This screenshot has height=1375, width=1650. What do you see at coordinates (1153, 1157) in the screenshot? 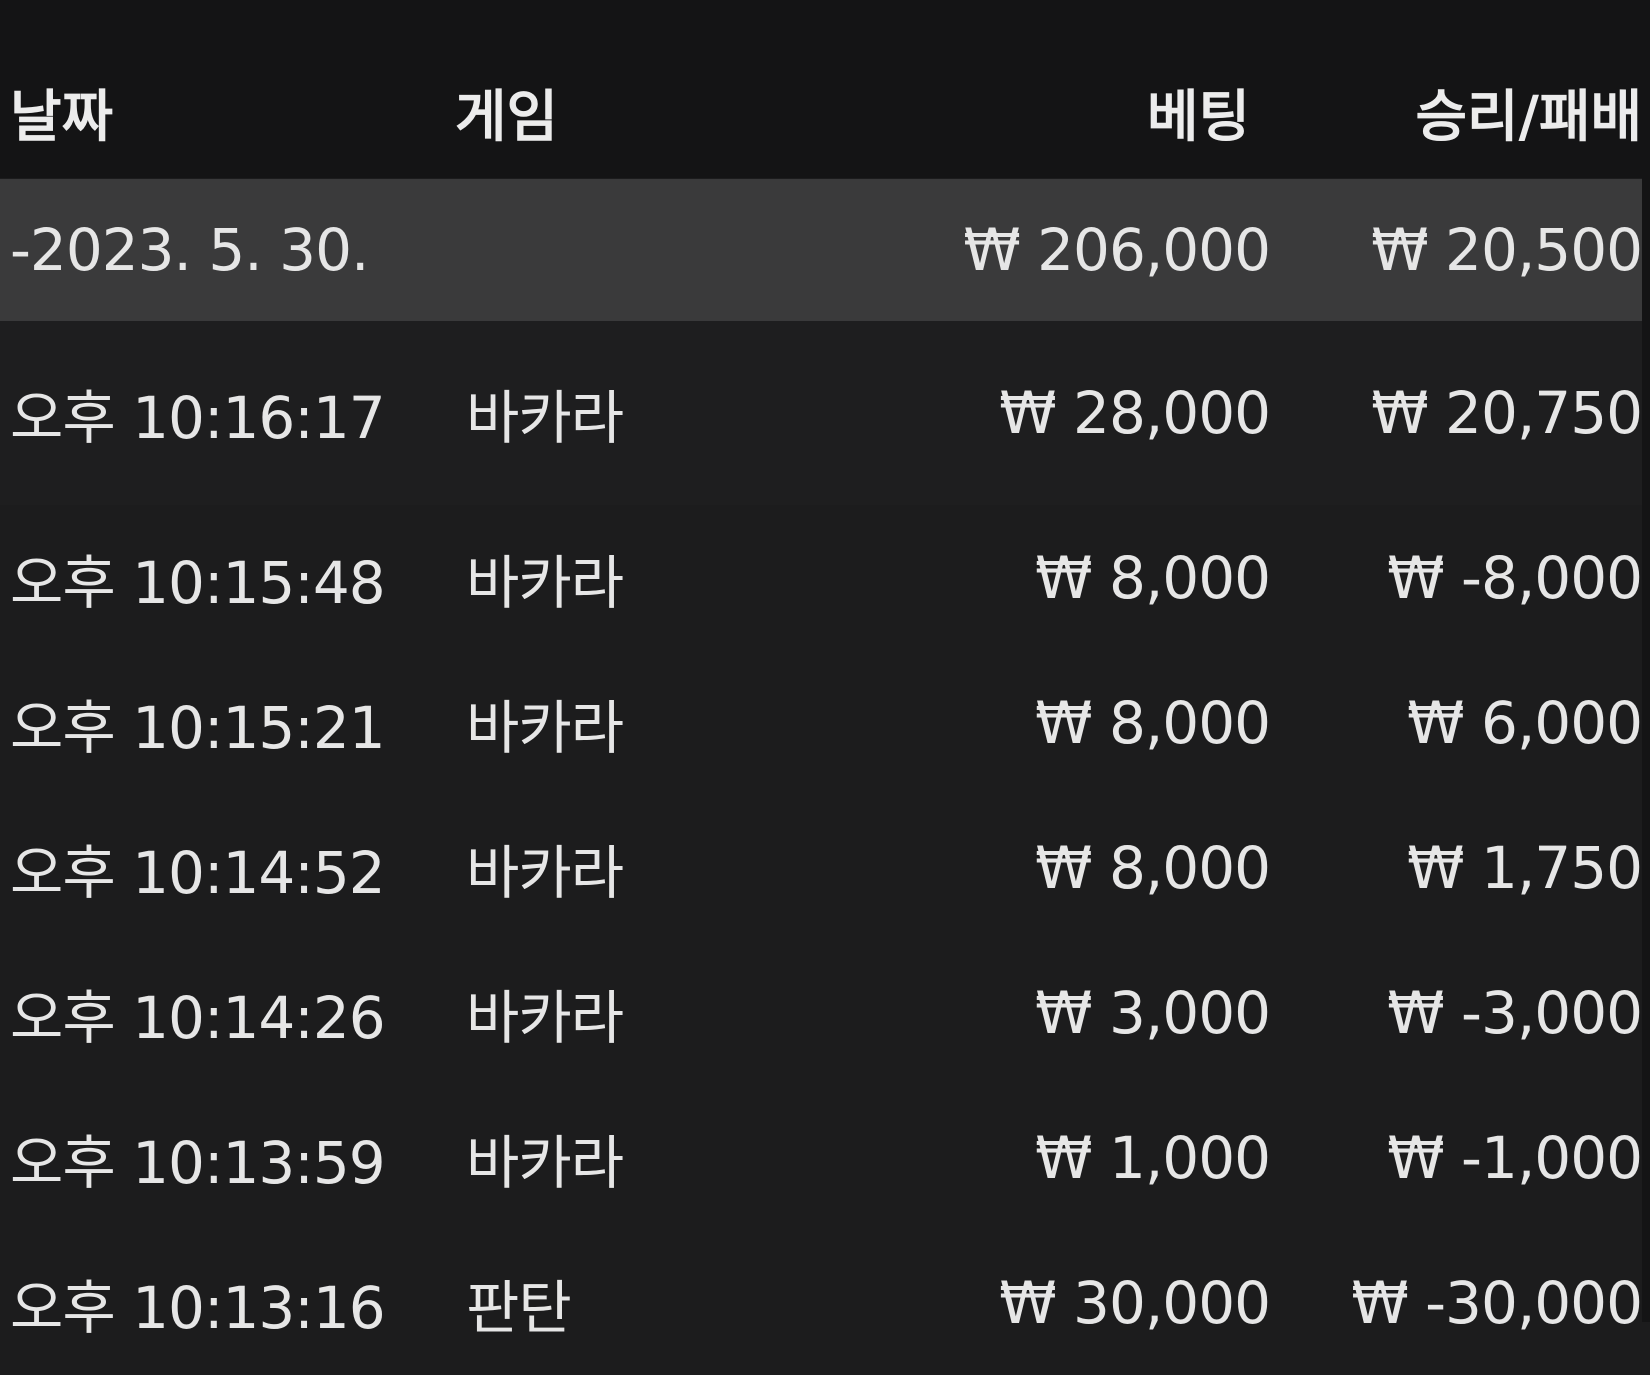
I see `row-bet: ₩ 1,000` at bounding box center [1153, 1157].